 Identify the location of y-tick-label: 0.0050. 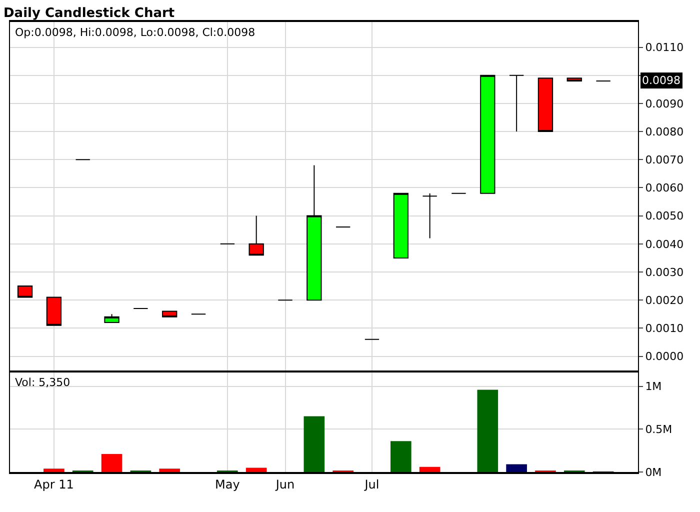
(664, 216).